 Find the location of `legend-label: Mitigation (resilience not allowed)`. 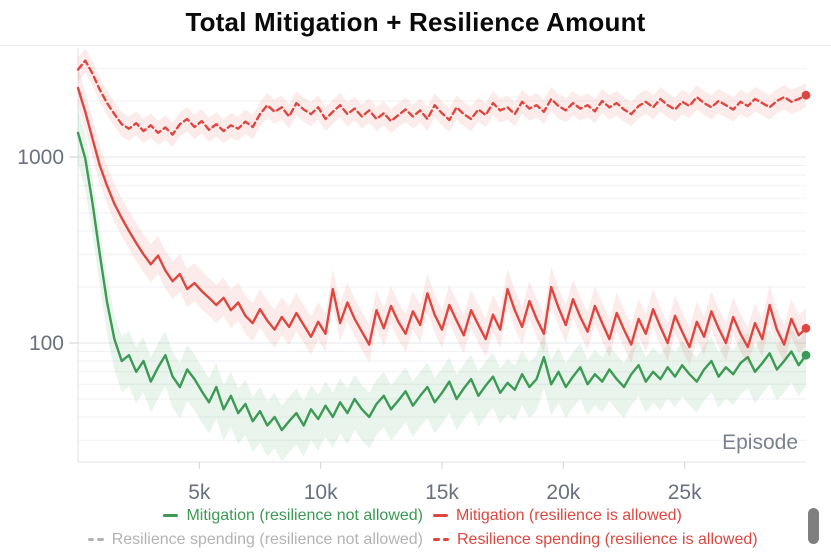

legend-label: Mitigation (resilience not allowed) is located at coordinates (304, 515).